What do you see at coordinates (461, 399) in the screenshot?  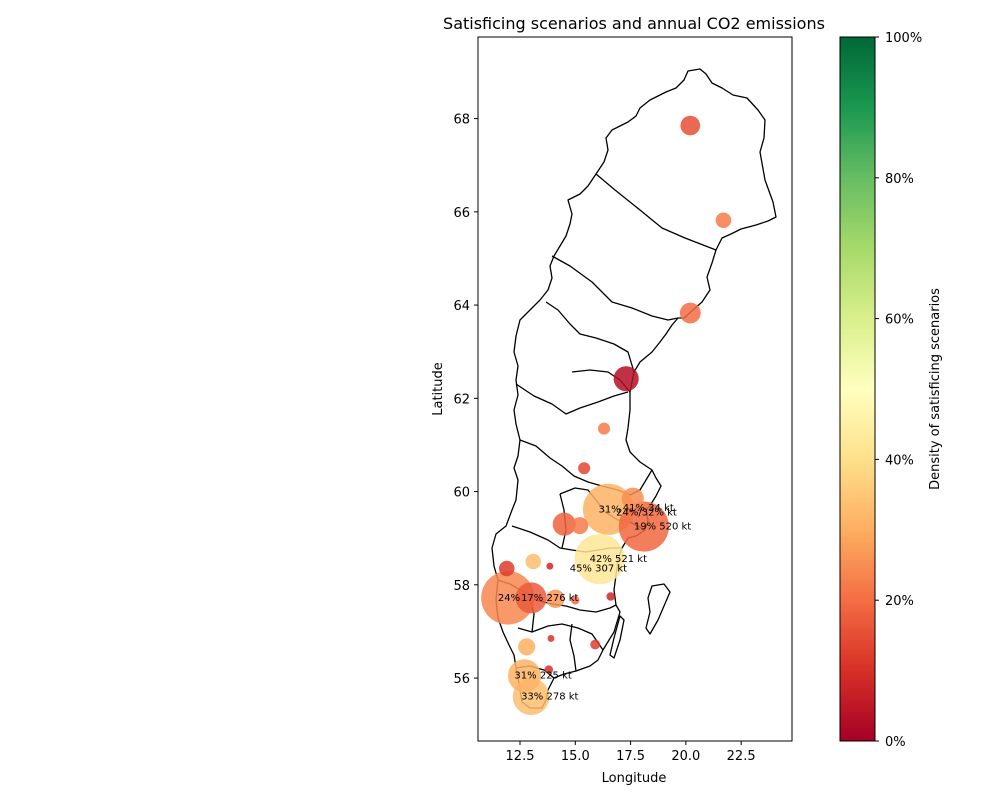 I see `y-tick-label: 62` at bounding box center [461, 399].